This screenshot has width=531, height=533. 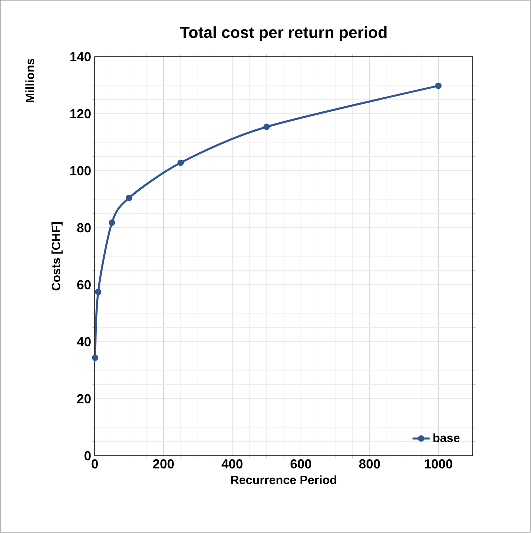 I want to click on y-tick-label: 120, so click(x=80, y=114).